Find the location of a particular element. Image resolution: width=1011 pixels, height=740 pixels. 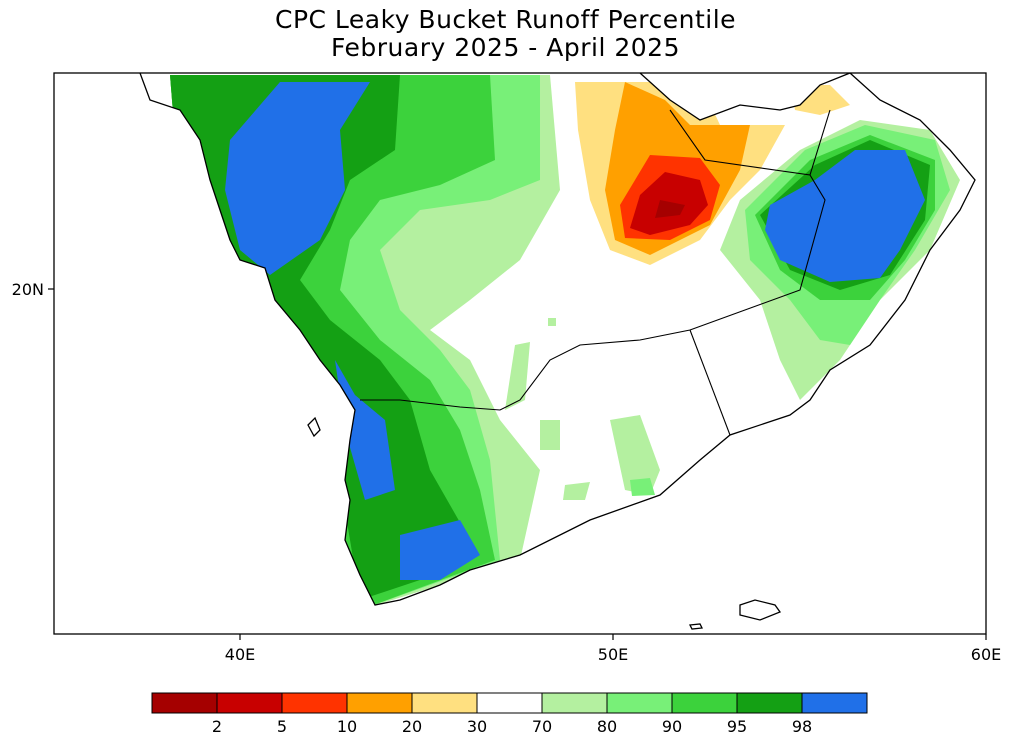

gulf-coastline is located at coordinates (745, 96).